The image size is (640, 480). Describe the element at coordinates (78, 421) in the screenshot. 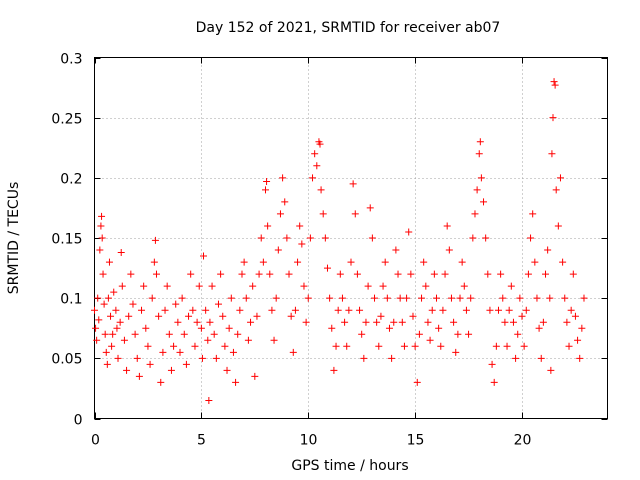

I see `y-tick-label: 0` at that location.